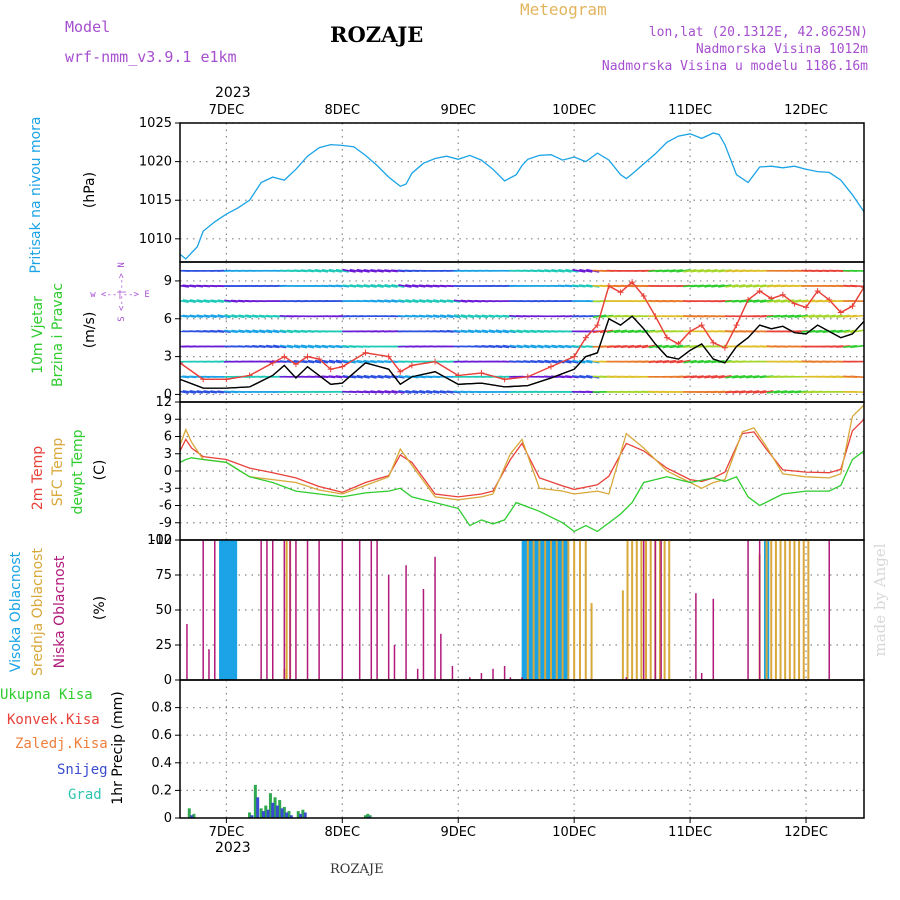 The width and height of the screenshot is (900, 900). Describe the element at coordinates (458, 832) in the screenshot. I see `x-tick-label-bottom: 9DEC` at that location.